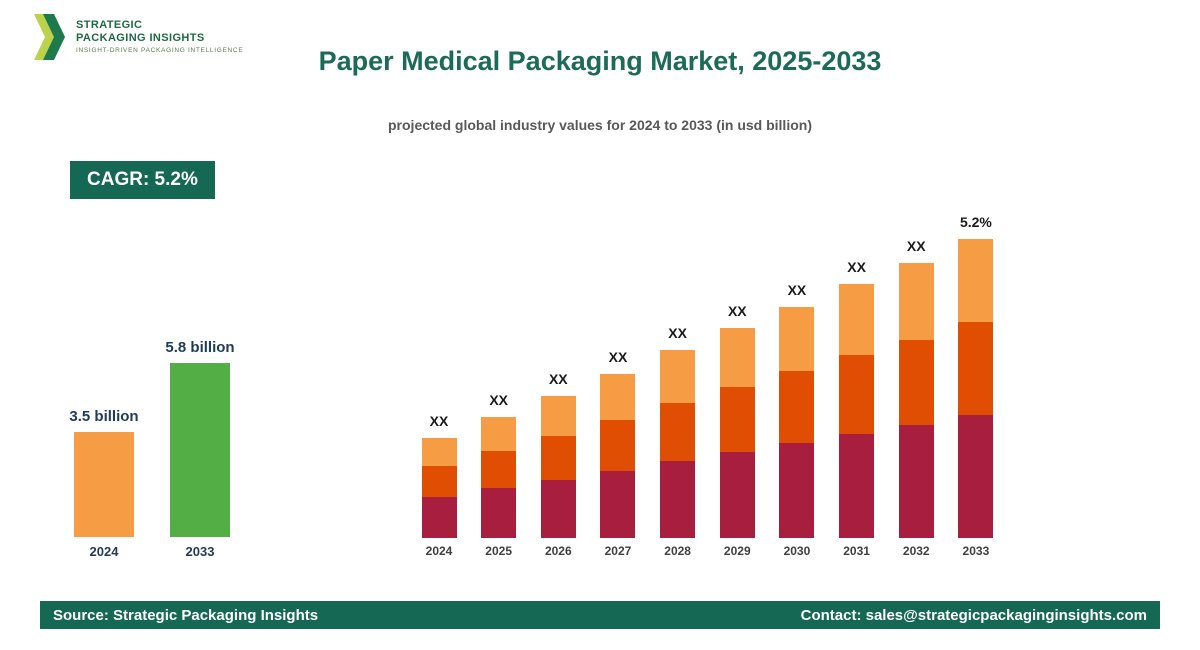 The width and height of the screenshot is (1200, 650). Describe the element at coordinates (142, 180) in the screenshot. I see `cagr-badge: CAGR: 5.2%` at that location.